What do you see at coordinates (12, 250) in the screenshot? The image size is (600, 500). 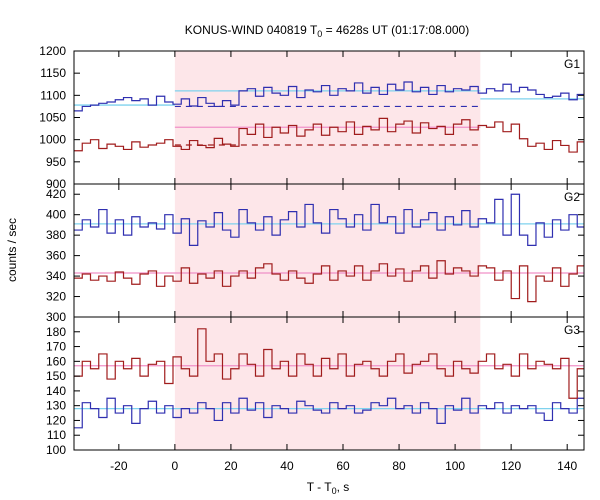 I see `y-axis-label: counts / sec` at bounding box center [12, 250].